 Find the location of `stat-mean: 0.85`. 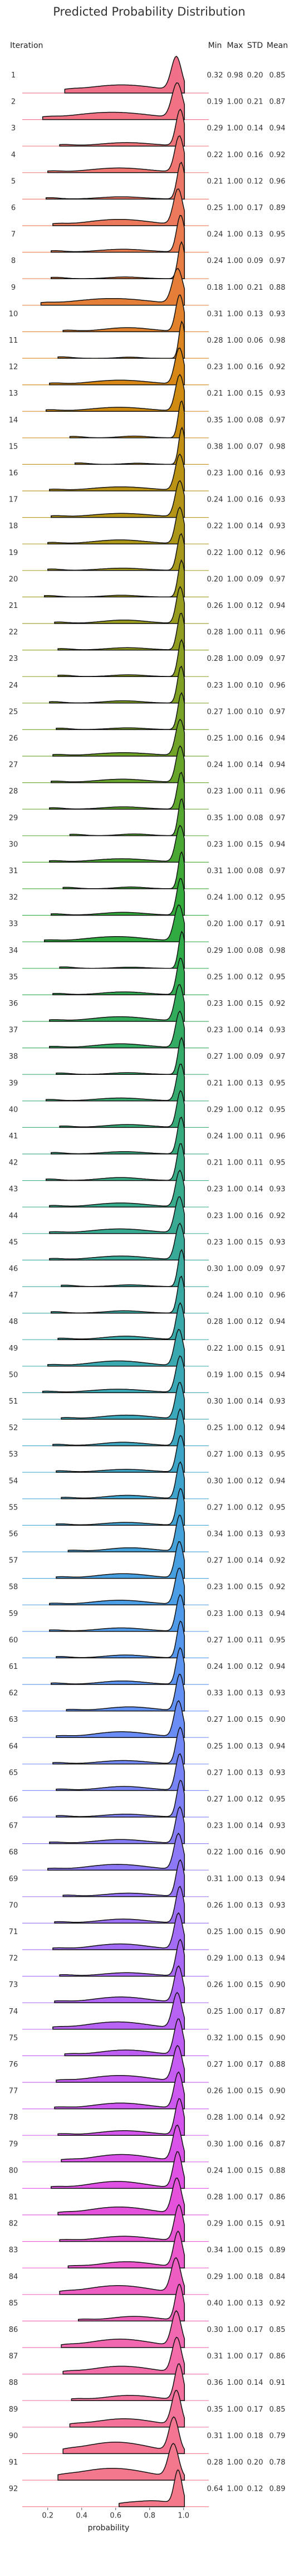

stat-mean: 0.85 is located at coordinates (277, 75).